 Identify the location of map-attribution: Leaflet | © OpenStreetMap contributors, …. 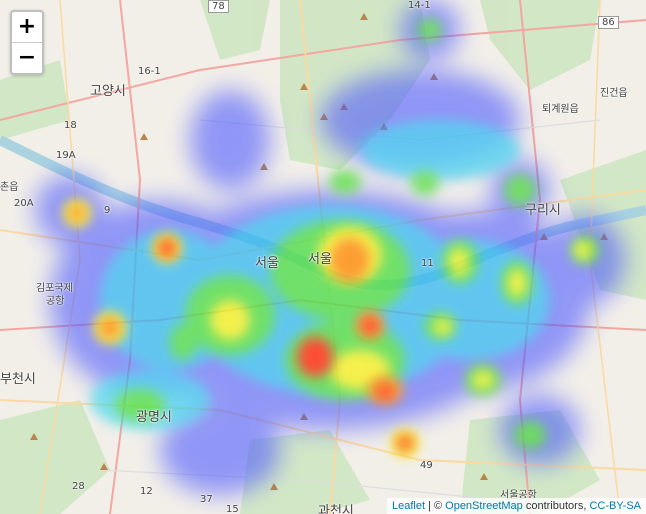
(516, 506).